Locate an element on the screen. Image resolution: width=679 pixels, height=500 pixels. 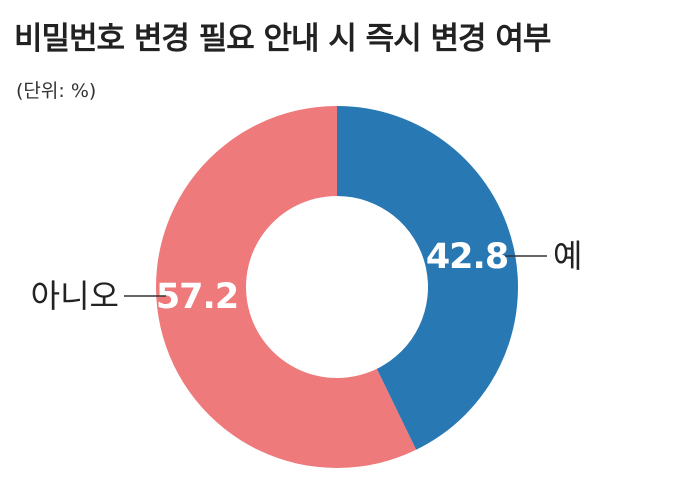
slice-value-0: 42.8 is located at coordinates (467, 257).